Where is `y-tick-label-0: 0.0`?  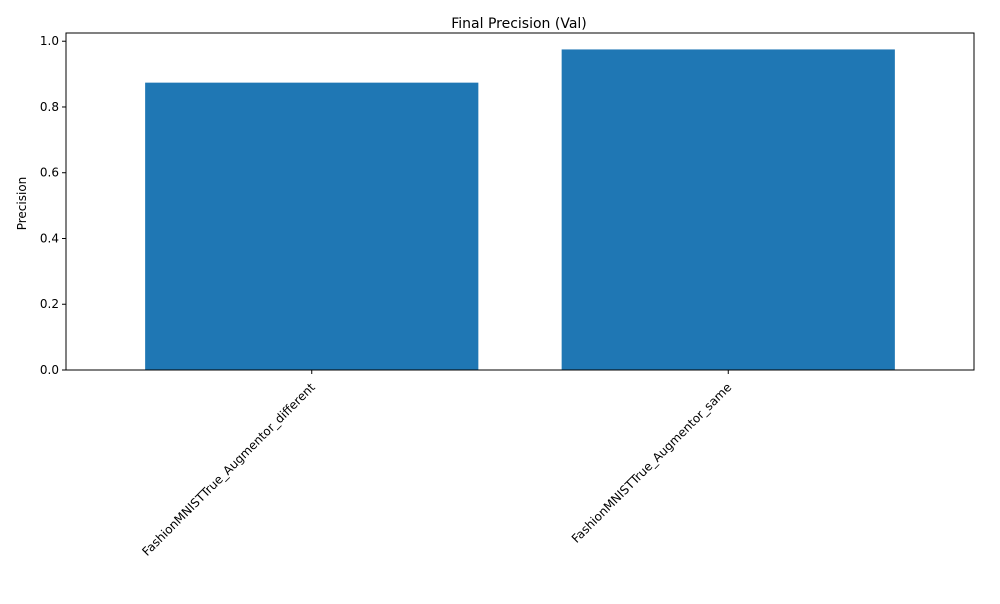 y-tick-label-0: 0.0 is located at coordinates (49, 370).